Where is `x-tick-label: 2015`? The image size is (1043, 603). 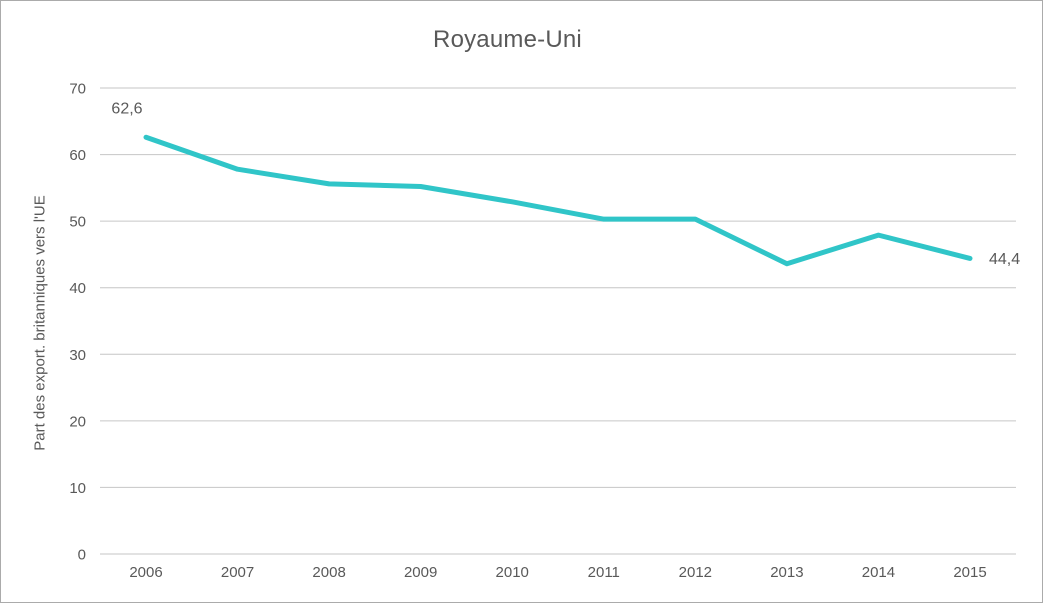
x-tick-label: 2015 is located at coordinates (969, 572).